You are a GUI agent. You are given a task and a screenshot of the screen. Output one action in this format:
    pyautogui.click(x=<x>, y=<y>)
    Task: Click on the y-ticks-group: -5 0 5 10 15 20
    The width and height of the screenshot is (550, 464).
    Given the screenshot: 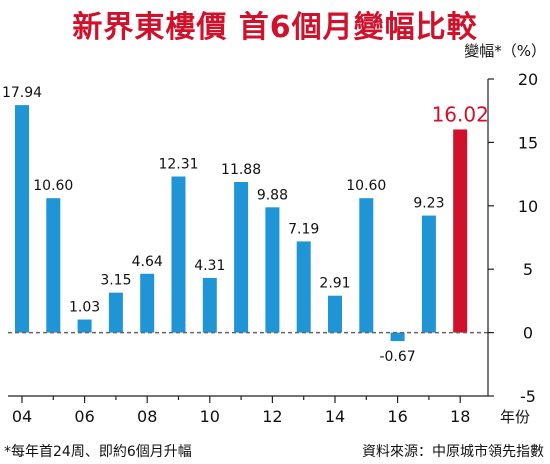 What is the action you would take?
    pyautogui.click(x=513, y=238)
    